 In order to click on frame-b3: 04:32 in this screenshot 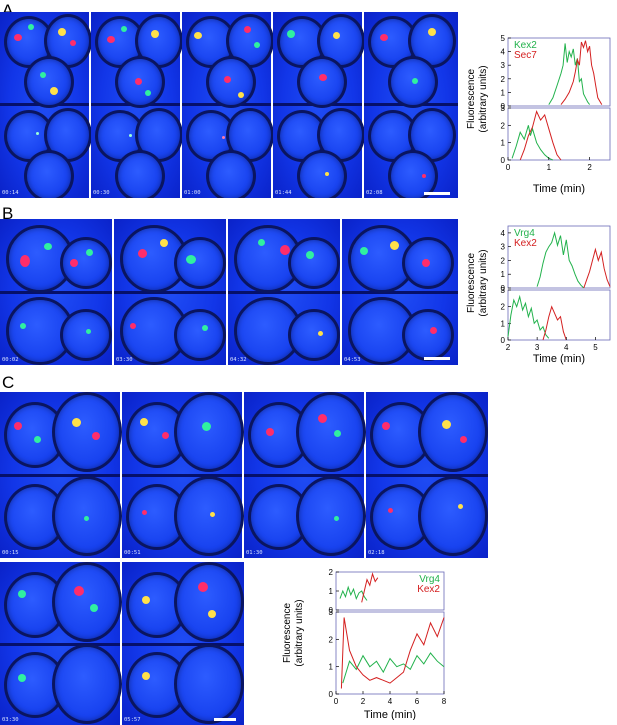, I will do `click(285, 292)`.